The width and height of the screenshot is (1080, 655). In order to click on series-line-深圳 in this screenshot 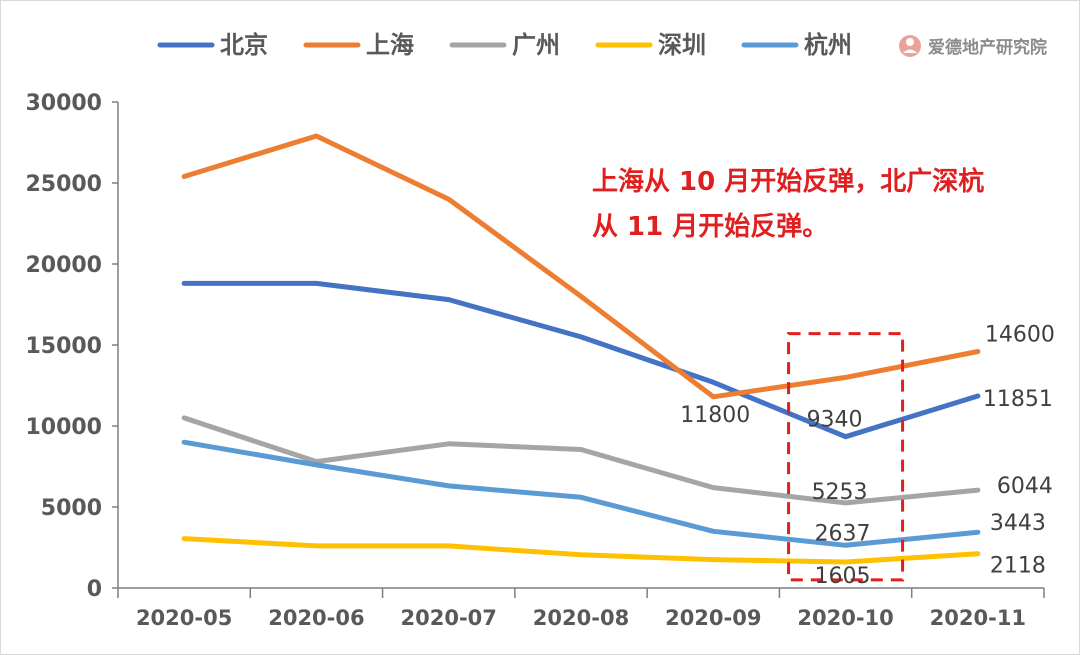, I will do `click(581, 550)`.